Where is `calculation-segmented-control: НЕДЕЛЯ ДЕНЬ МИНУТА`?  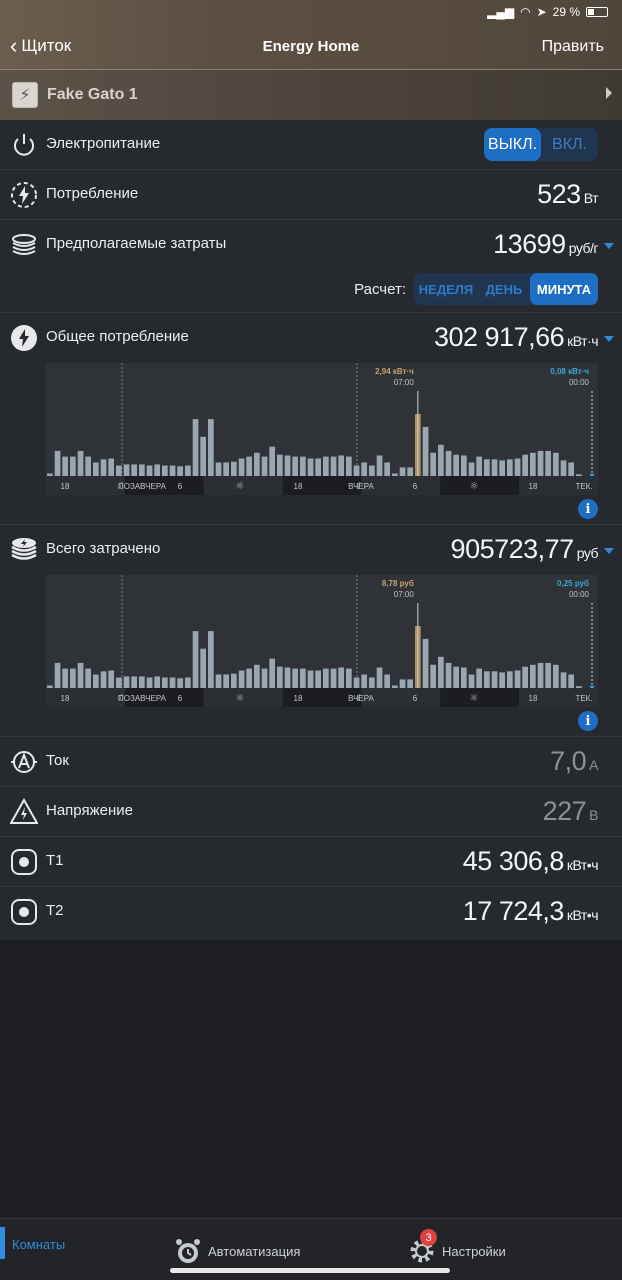 calculation-segmented-control: НЕДЕЛЯ ДЕНЬ МИНУТА is located at coordinates (506, 289).